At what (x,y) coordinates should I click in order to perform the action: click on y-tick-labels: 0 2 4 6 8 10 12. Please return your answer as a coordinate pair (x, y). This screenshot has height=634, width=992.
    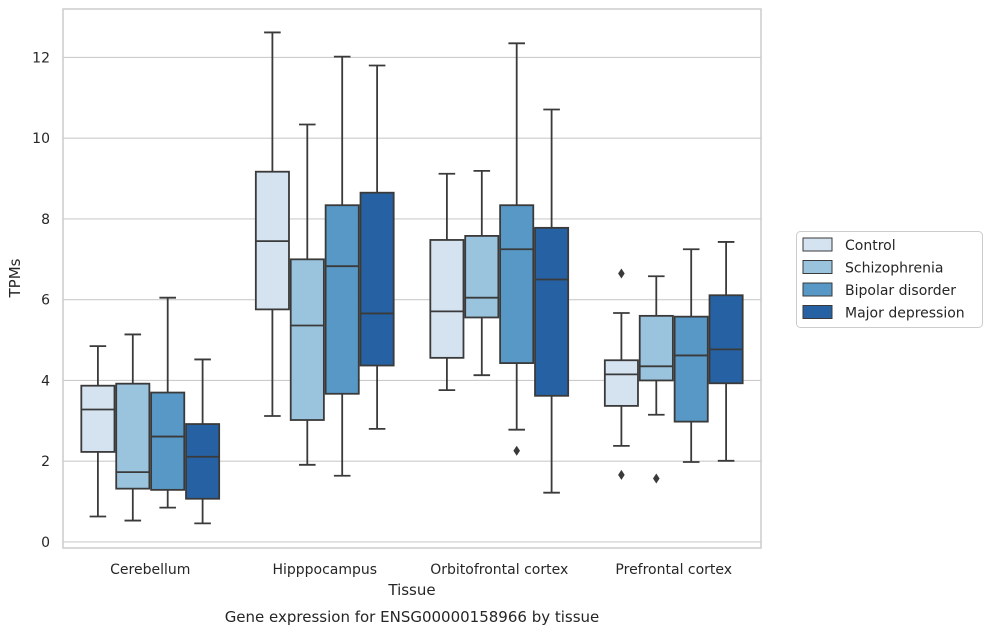
    Looking at the image, I should click on (41, 300).